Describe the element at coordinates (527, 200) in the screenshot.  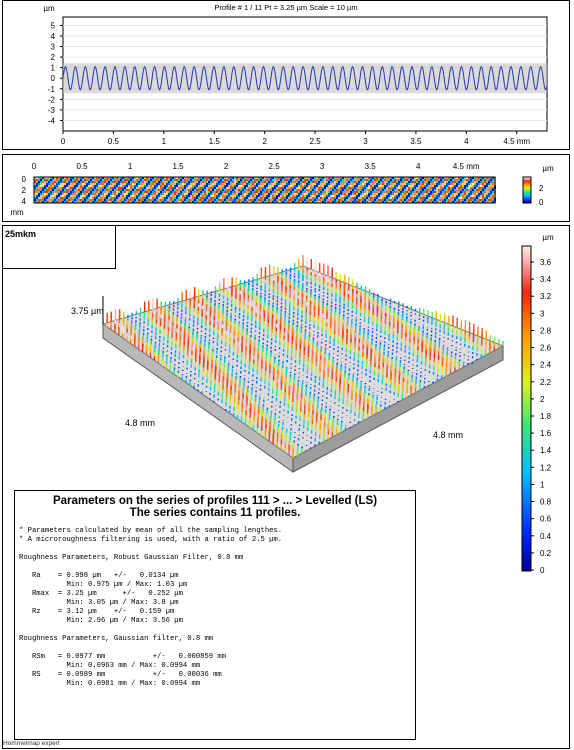
I see `strip-colorbar-cell` at that location.